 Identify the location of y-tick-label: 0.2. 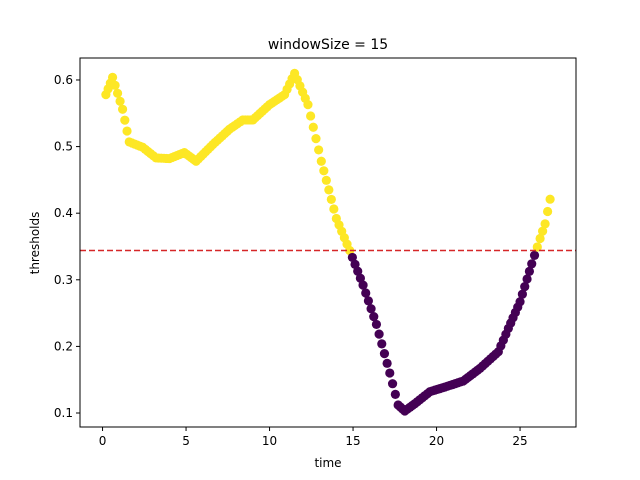
(63, 346).